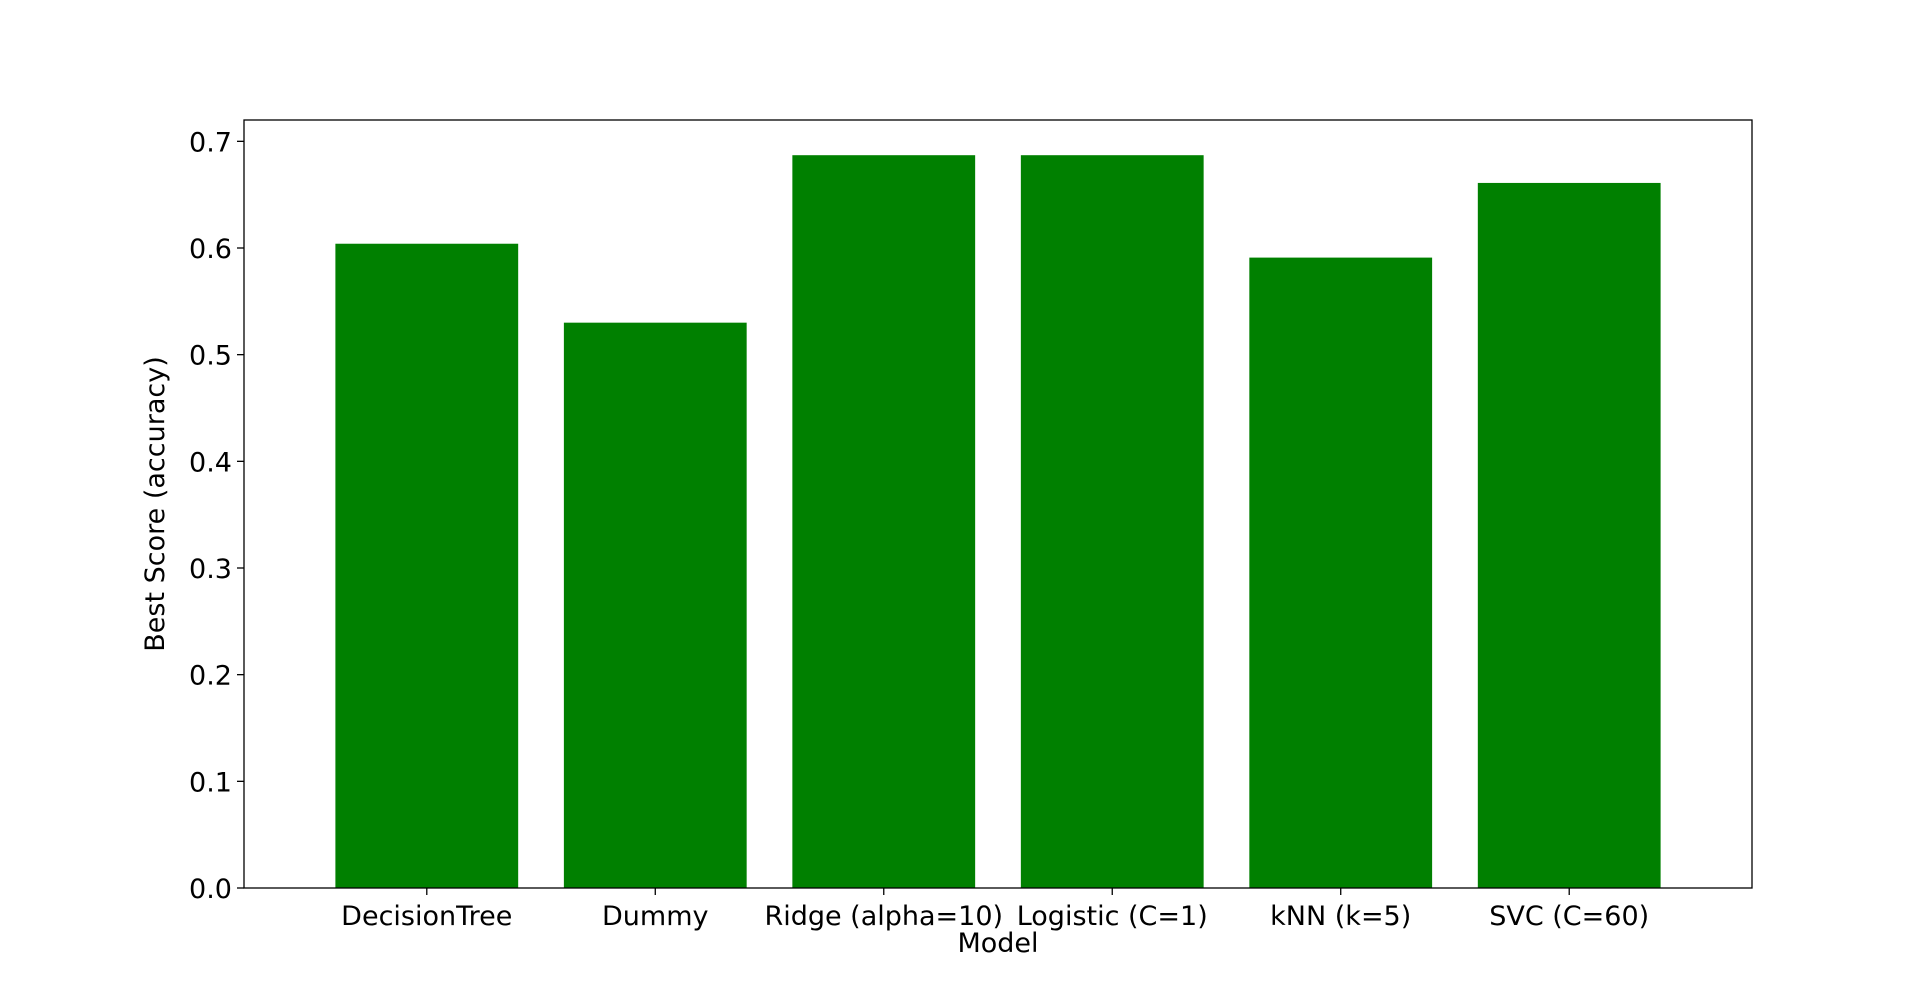  Describe the element at coordinates (655, 916) in the screenshot. I see `x-tick-label-1: Dummy` at that location.